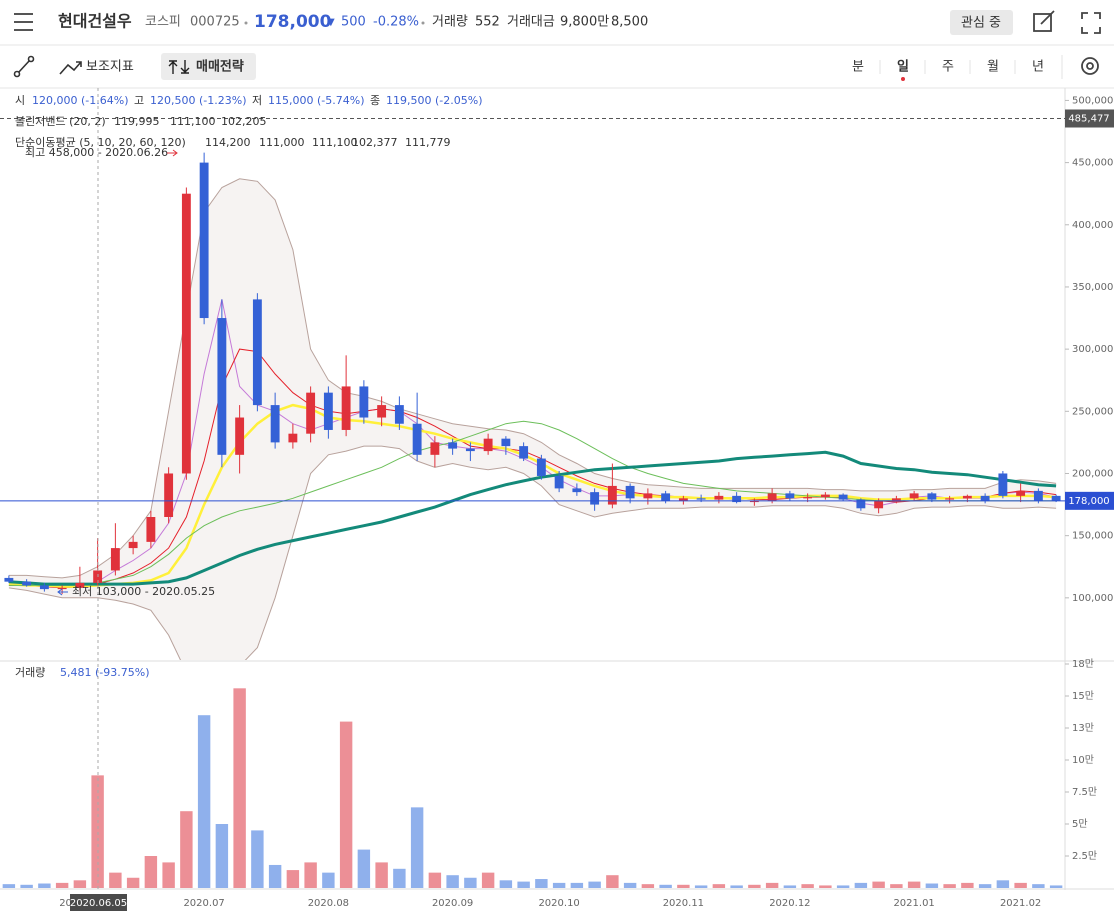 This screenshot has height=918, width=1114. What do you see at coordinates (858, 67) in the screenshot?
I see `period: 분` at bounding box center [858, 67].